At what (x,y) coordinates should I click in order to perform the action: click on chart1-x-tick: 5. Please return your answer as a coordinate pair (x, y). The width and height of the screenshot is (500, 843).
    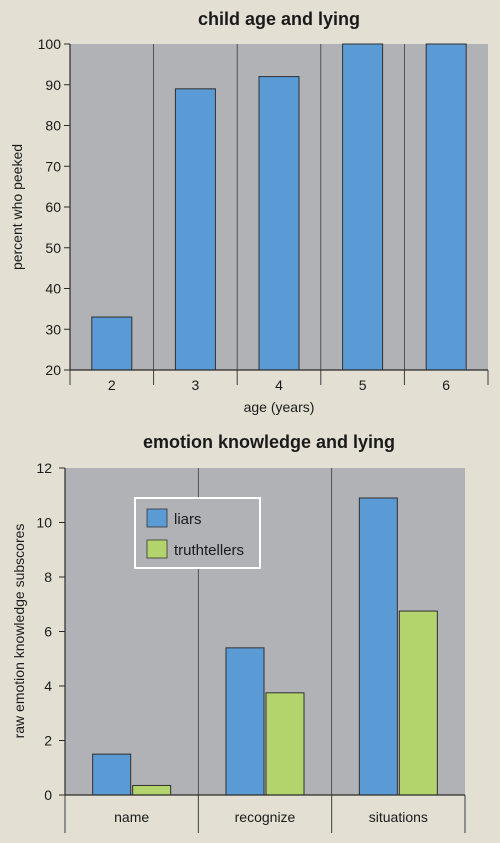
    Looking at the image, I should click on (363, 385).